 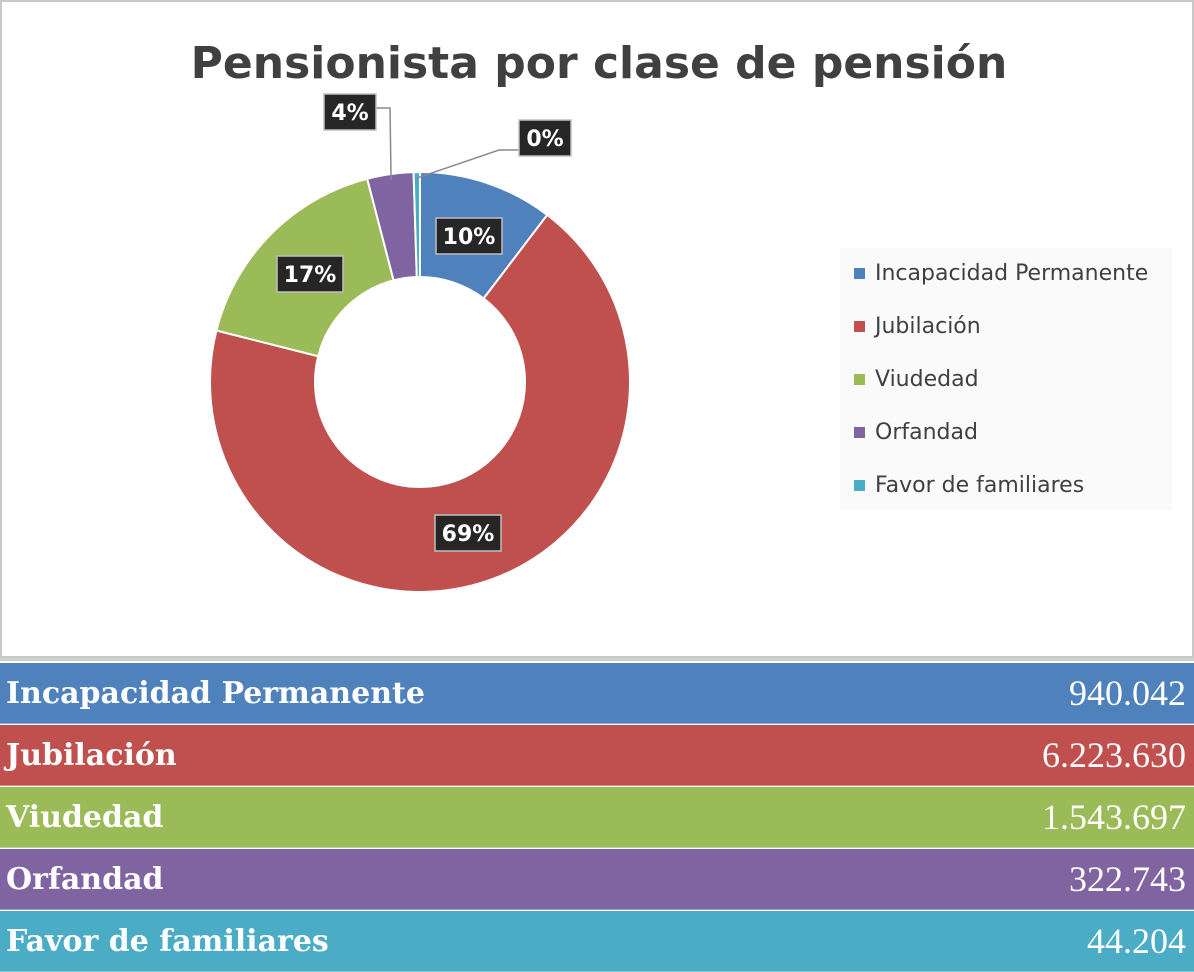 I want to click on legend-swatch-jubilacion, so click(x=859, y=326).